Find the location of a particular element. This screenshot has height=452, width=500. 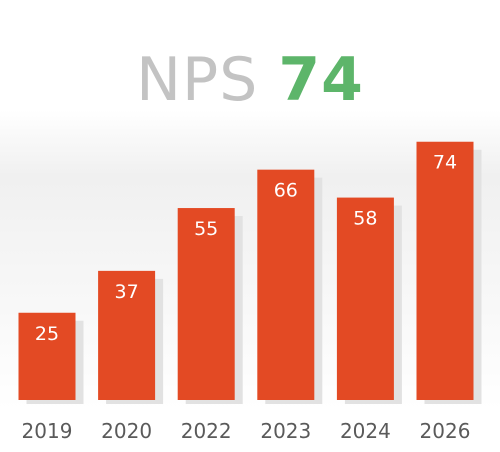

data-label-2024: 58 is located at coordinates (365, 219).